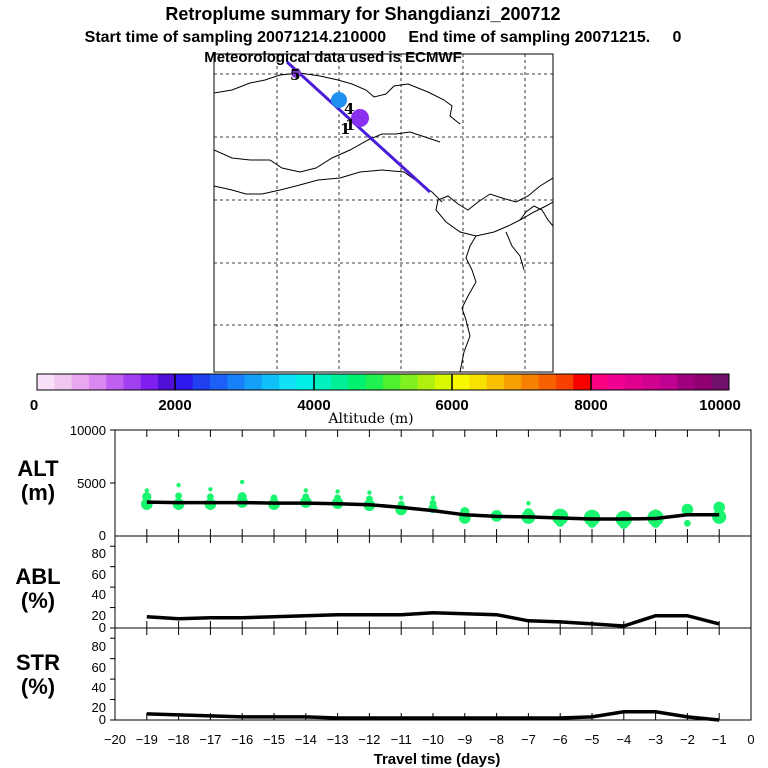 The height and width of the screenshot is (768, 768). What do you see at coordinates (433, 510) in the screenshot?
I see `alt-mean-line` at bounding box center [433, 510].